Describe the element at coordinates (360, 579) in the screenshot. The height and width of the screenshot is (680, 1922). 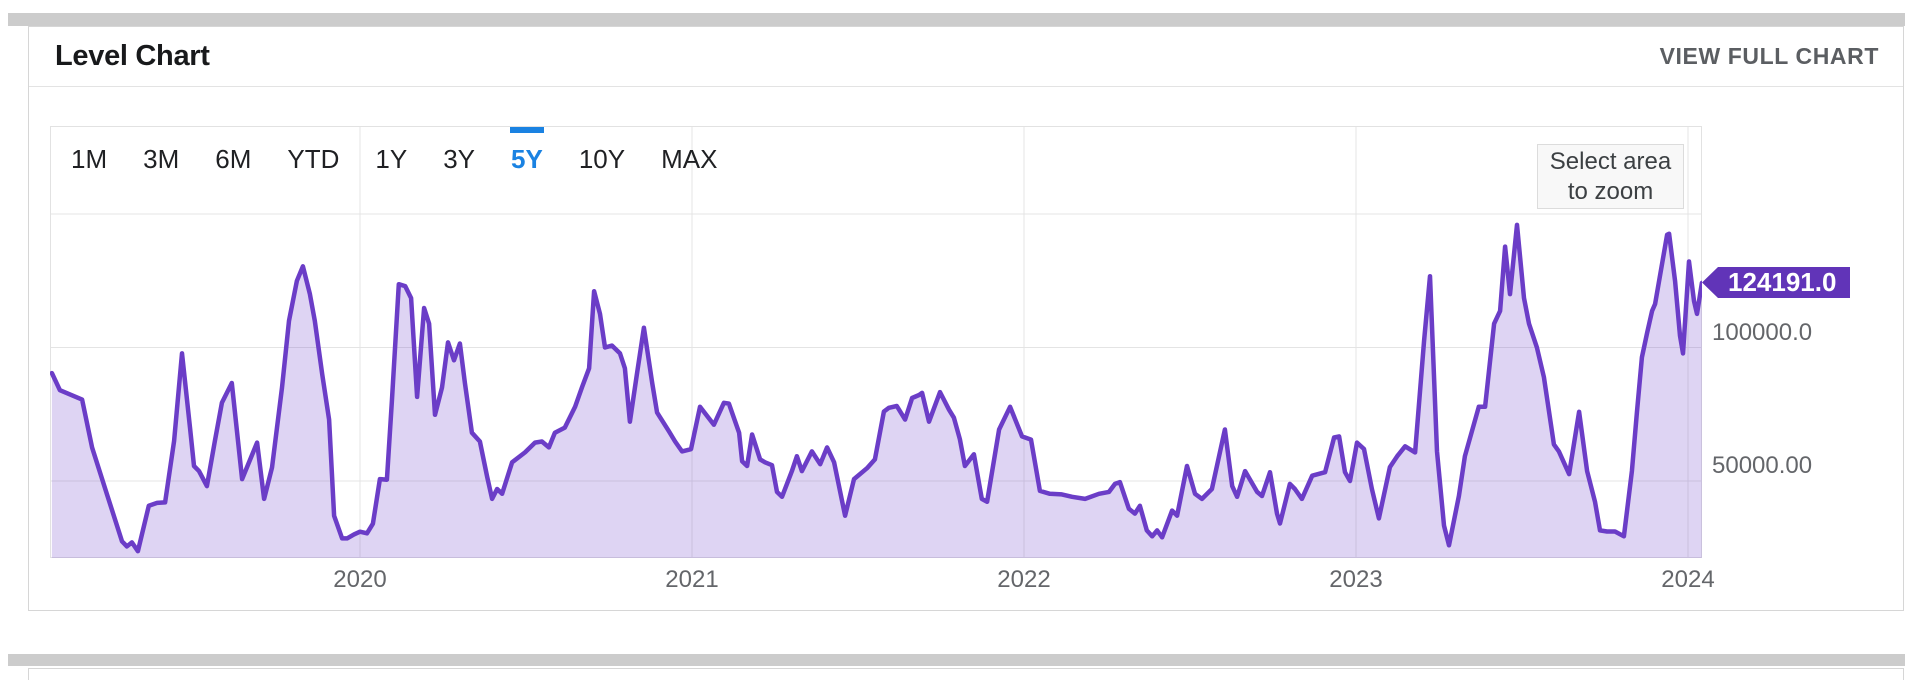
I see `x-axis-label-2020: 2020` at that location.